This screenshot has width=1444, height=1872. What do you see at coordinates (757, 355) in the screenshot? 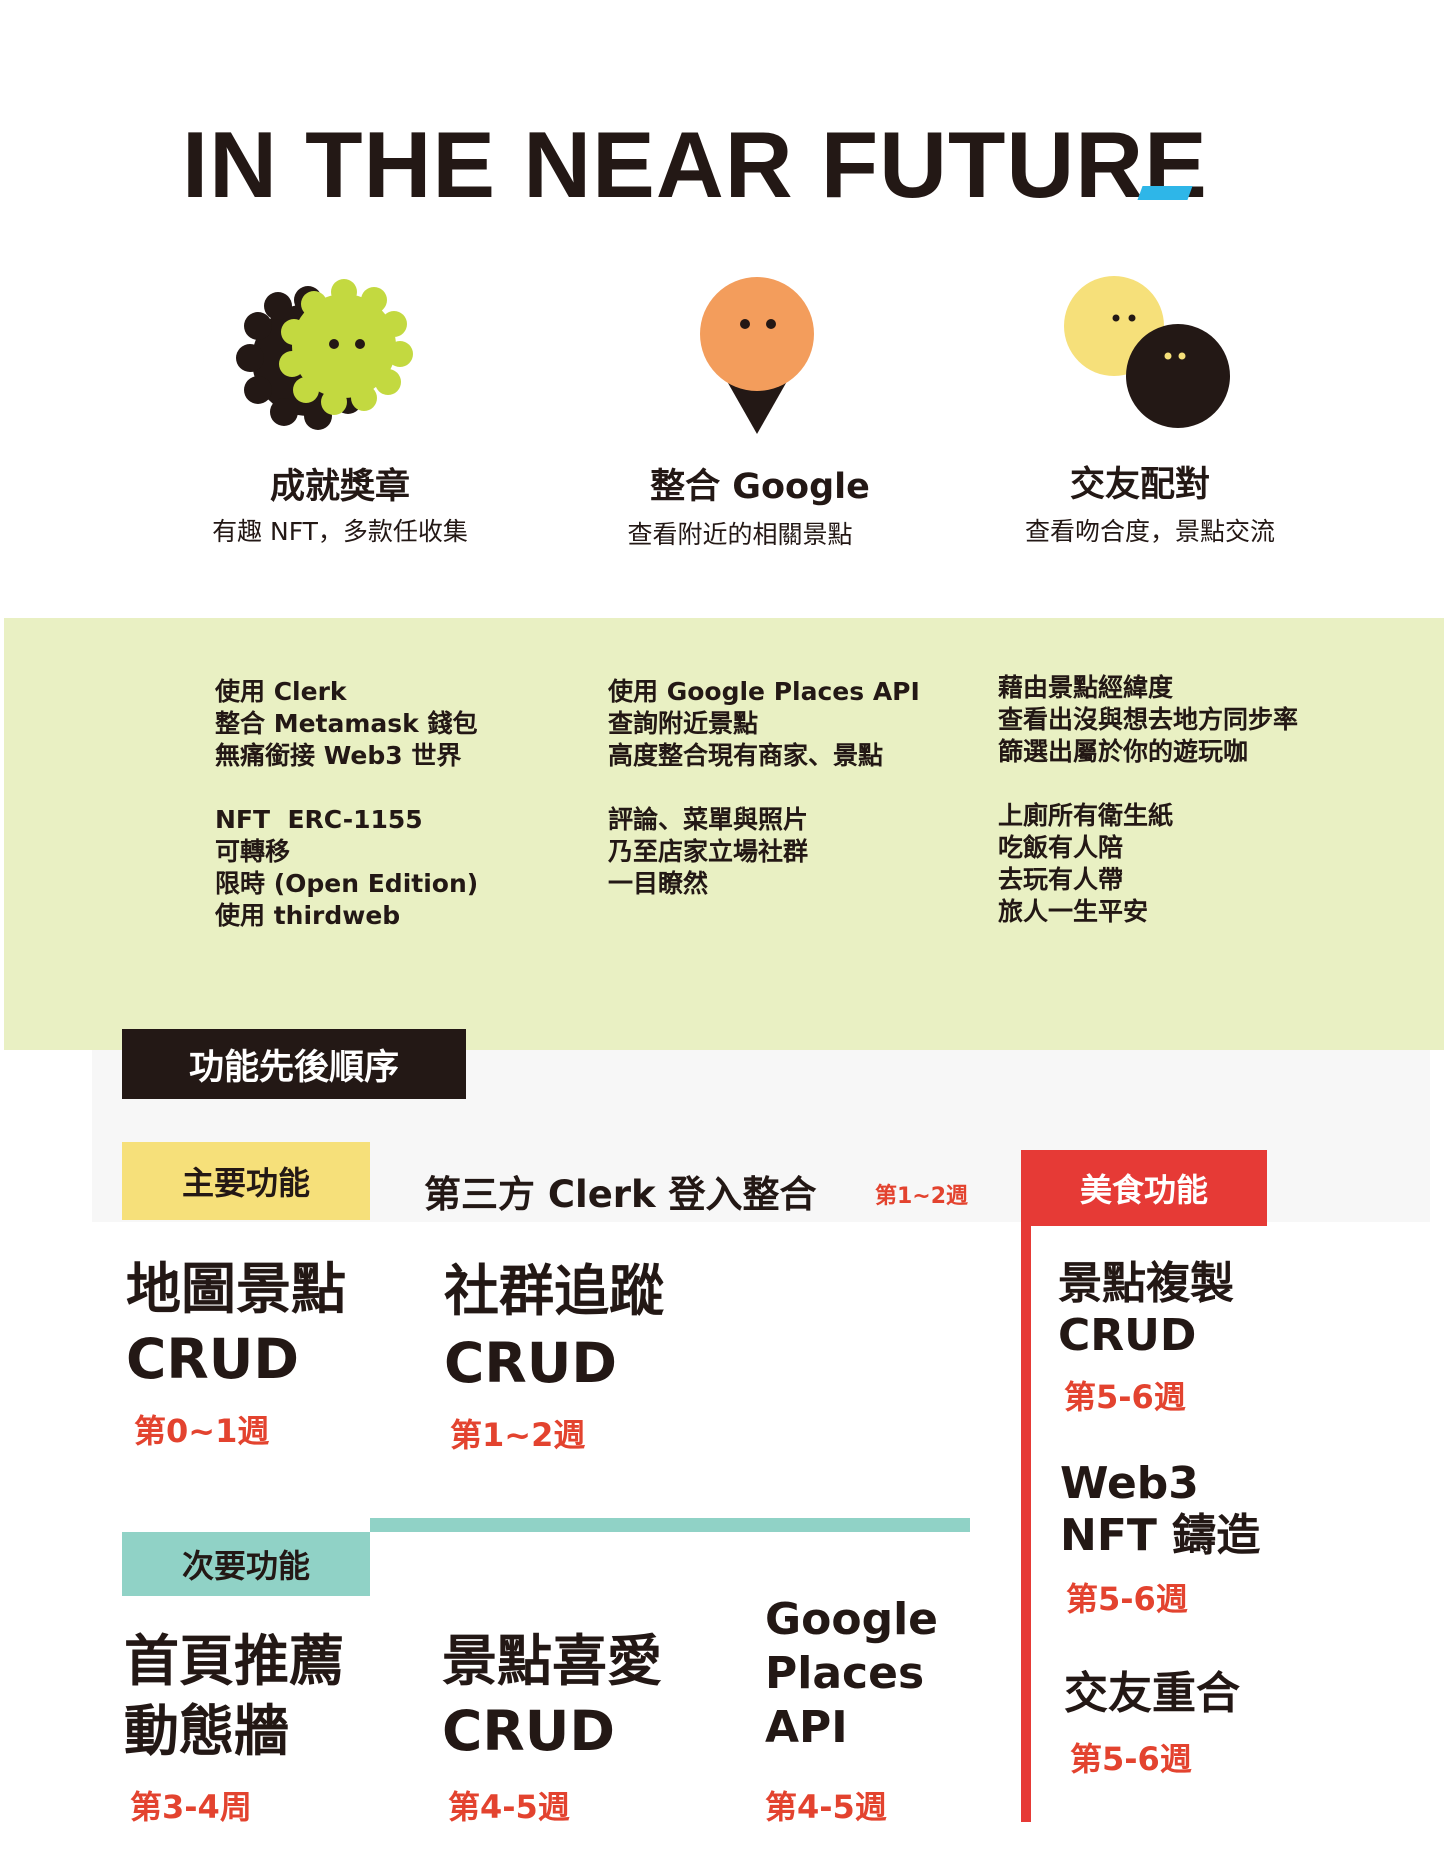
I see `map-pin-icon` at bounding box center [757, 355].